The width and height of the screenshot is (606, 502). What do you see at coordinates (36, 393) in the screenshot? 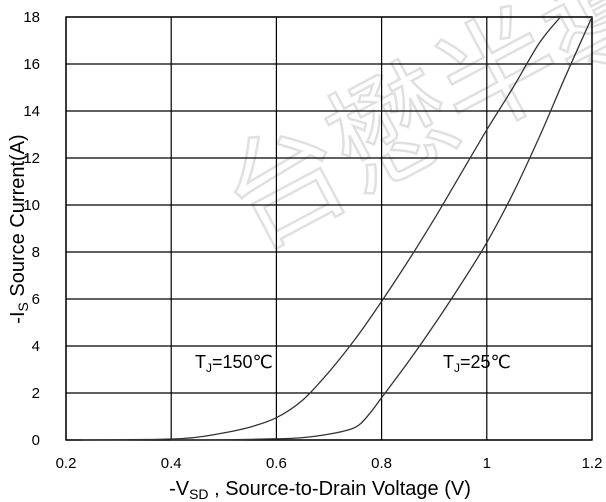
I see `y-tick-label: 2` at bounding box center [36, 393].